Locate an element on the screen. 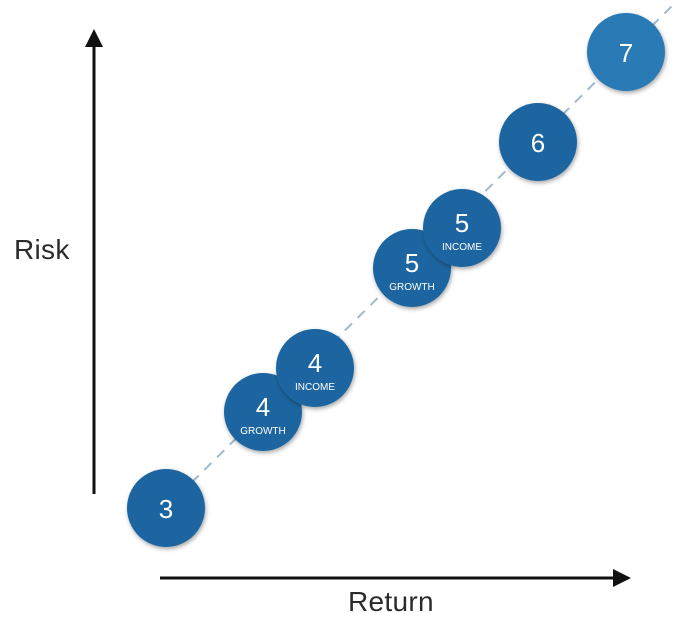 The height and width of the screenshot is (618, 681). bubble-number: 3 is located at coordinates (166, 509).